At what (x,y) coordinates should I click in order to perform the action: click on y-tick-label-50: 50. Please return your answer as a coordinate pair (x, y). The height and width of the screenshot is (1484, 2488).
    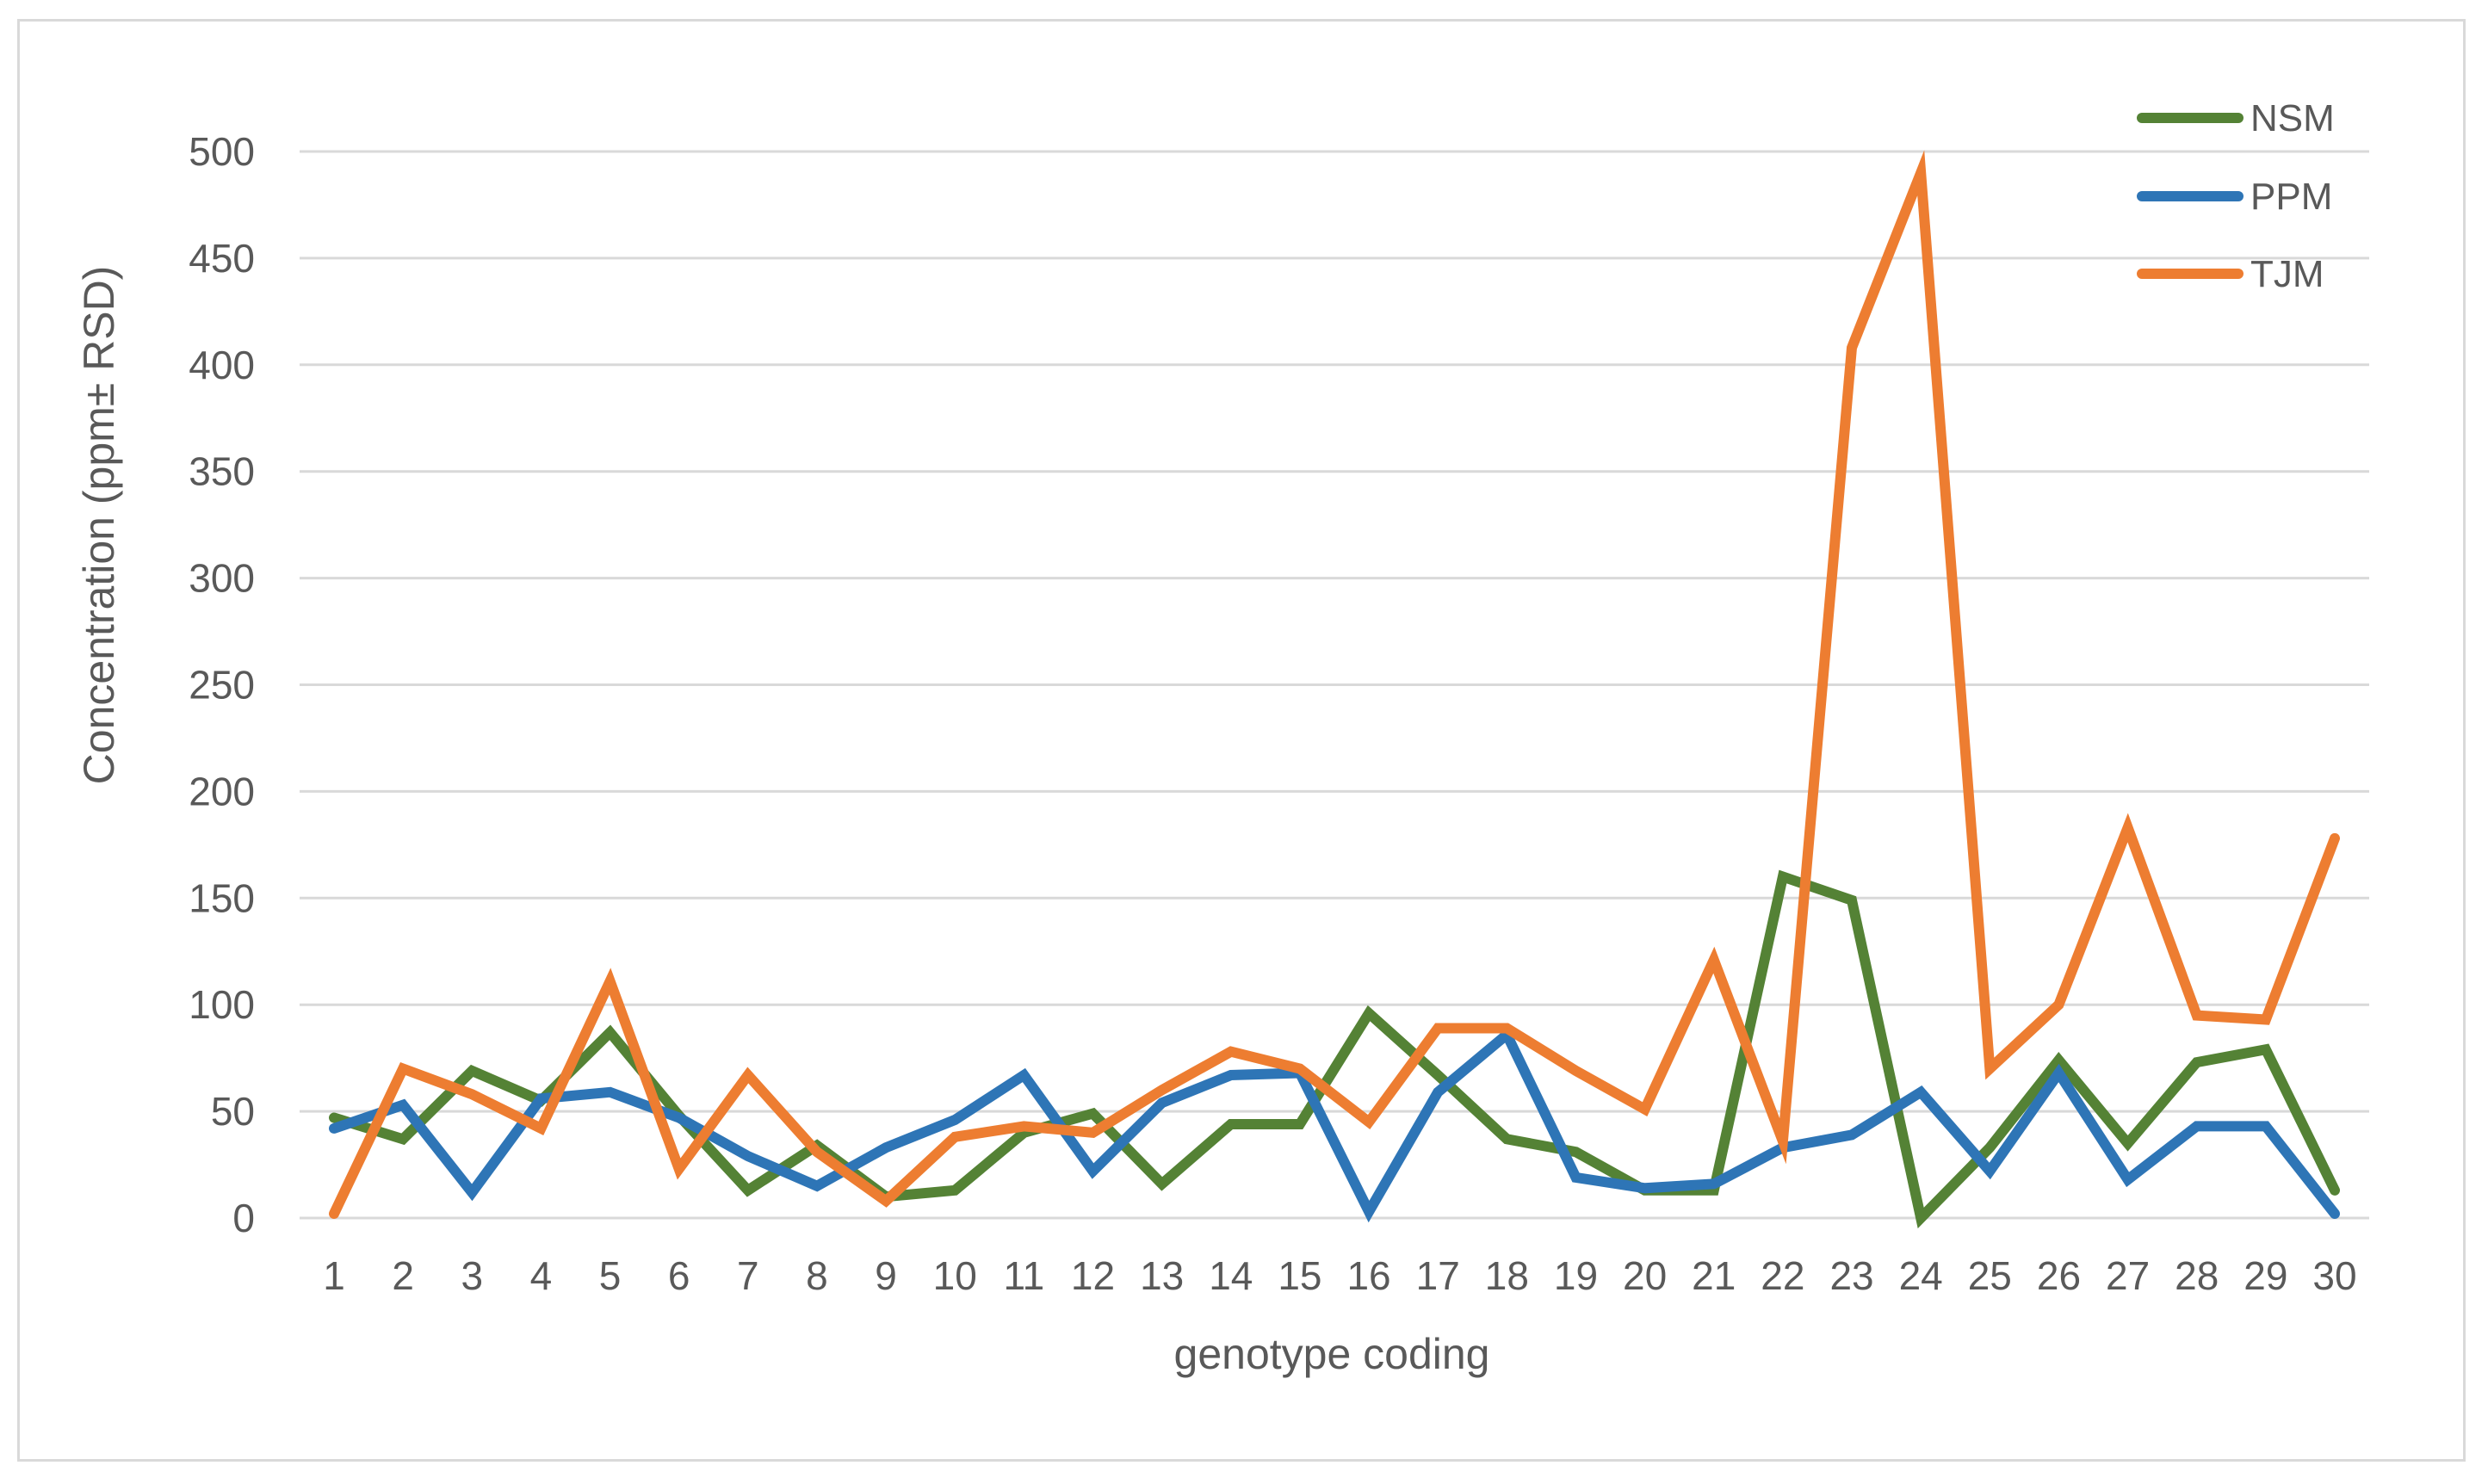
    Looking at the image, I should click on (233, 1111).